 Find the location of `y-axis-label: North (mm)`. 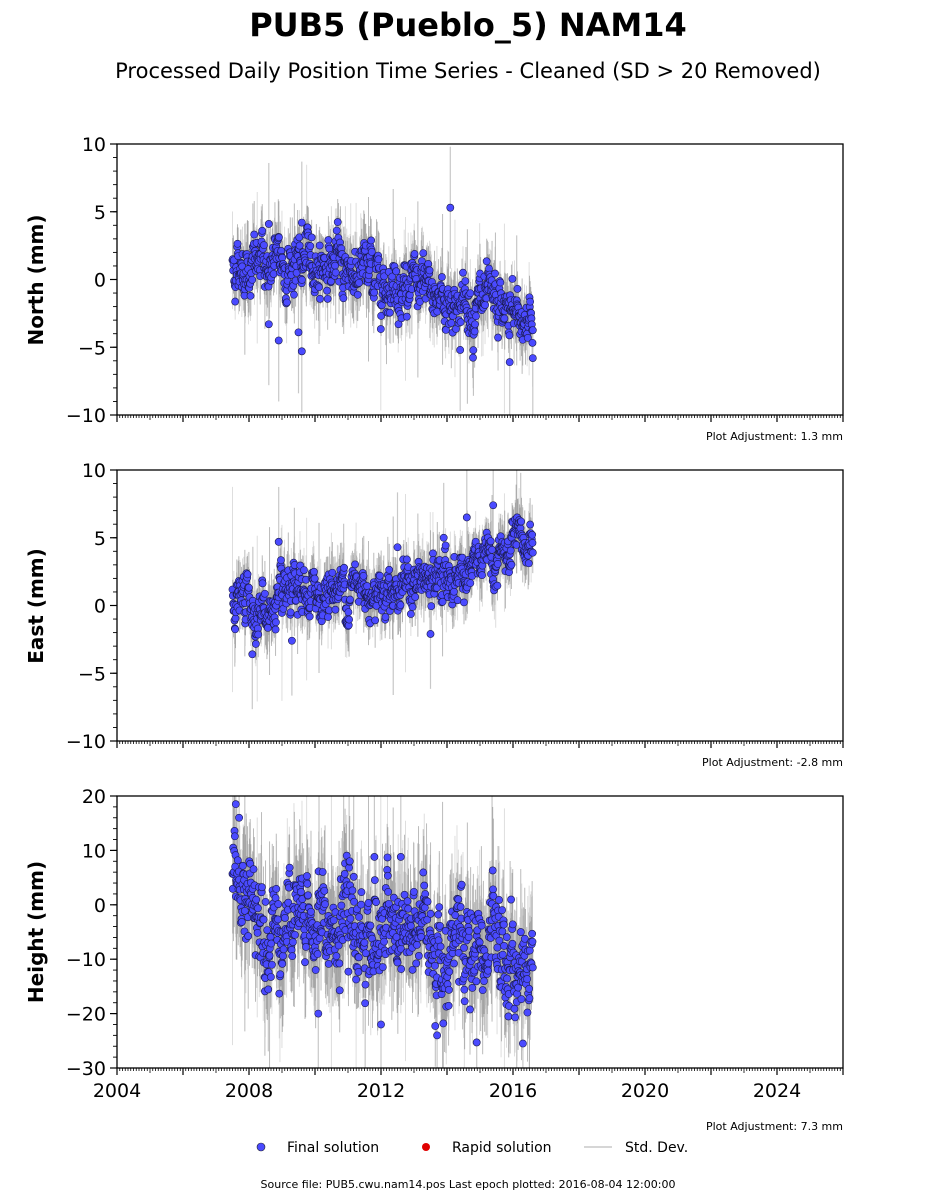

y-axis-label: North (mm) is located at coordinates (36, 279).